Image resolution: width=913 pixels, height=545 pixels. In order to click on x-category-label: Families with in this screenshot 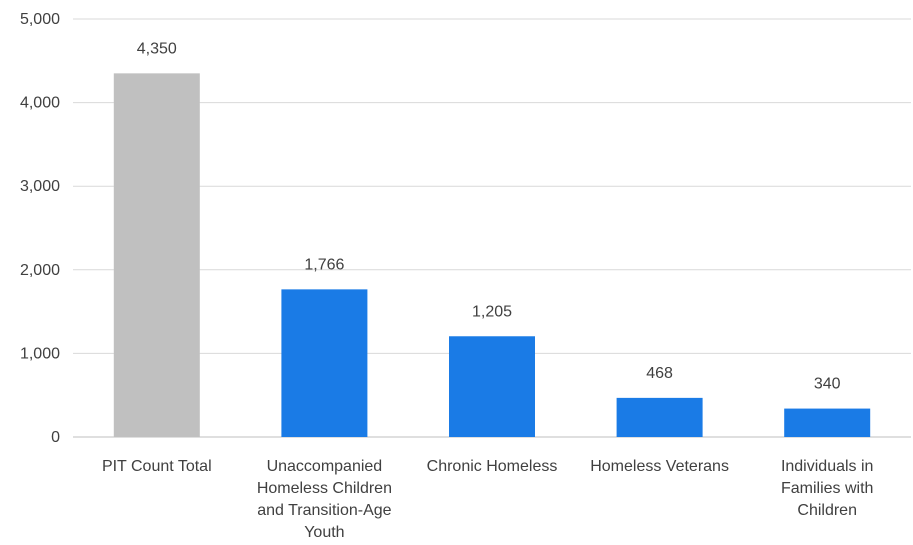, I will do `click(827, 488)`.